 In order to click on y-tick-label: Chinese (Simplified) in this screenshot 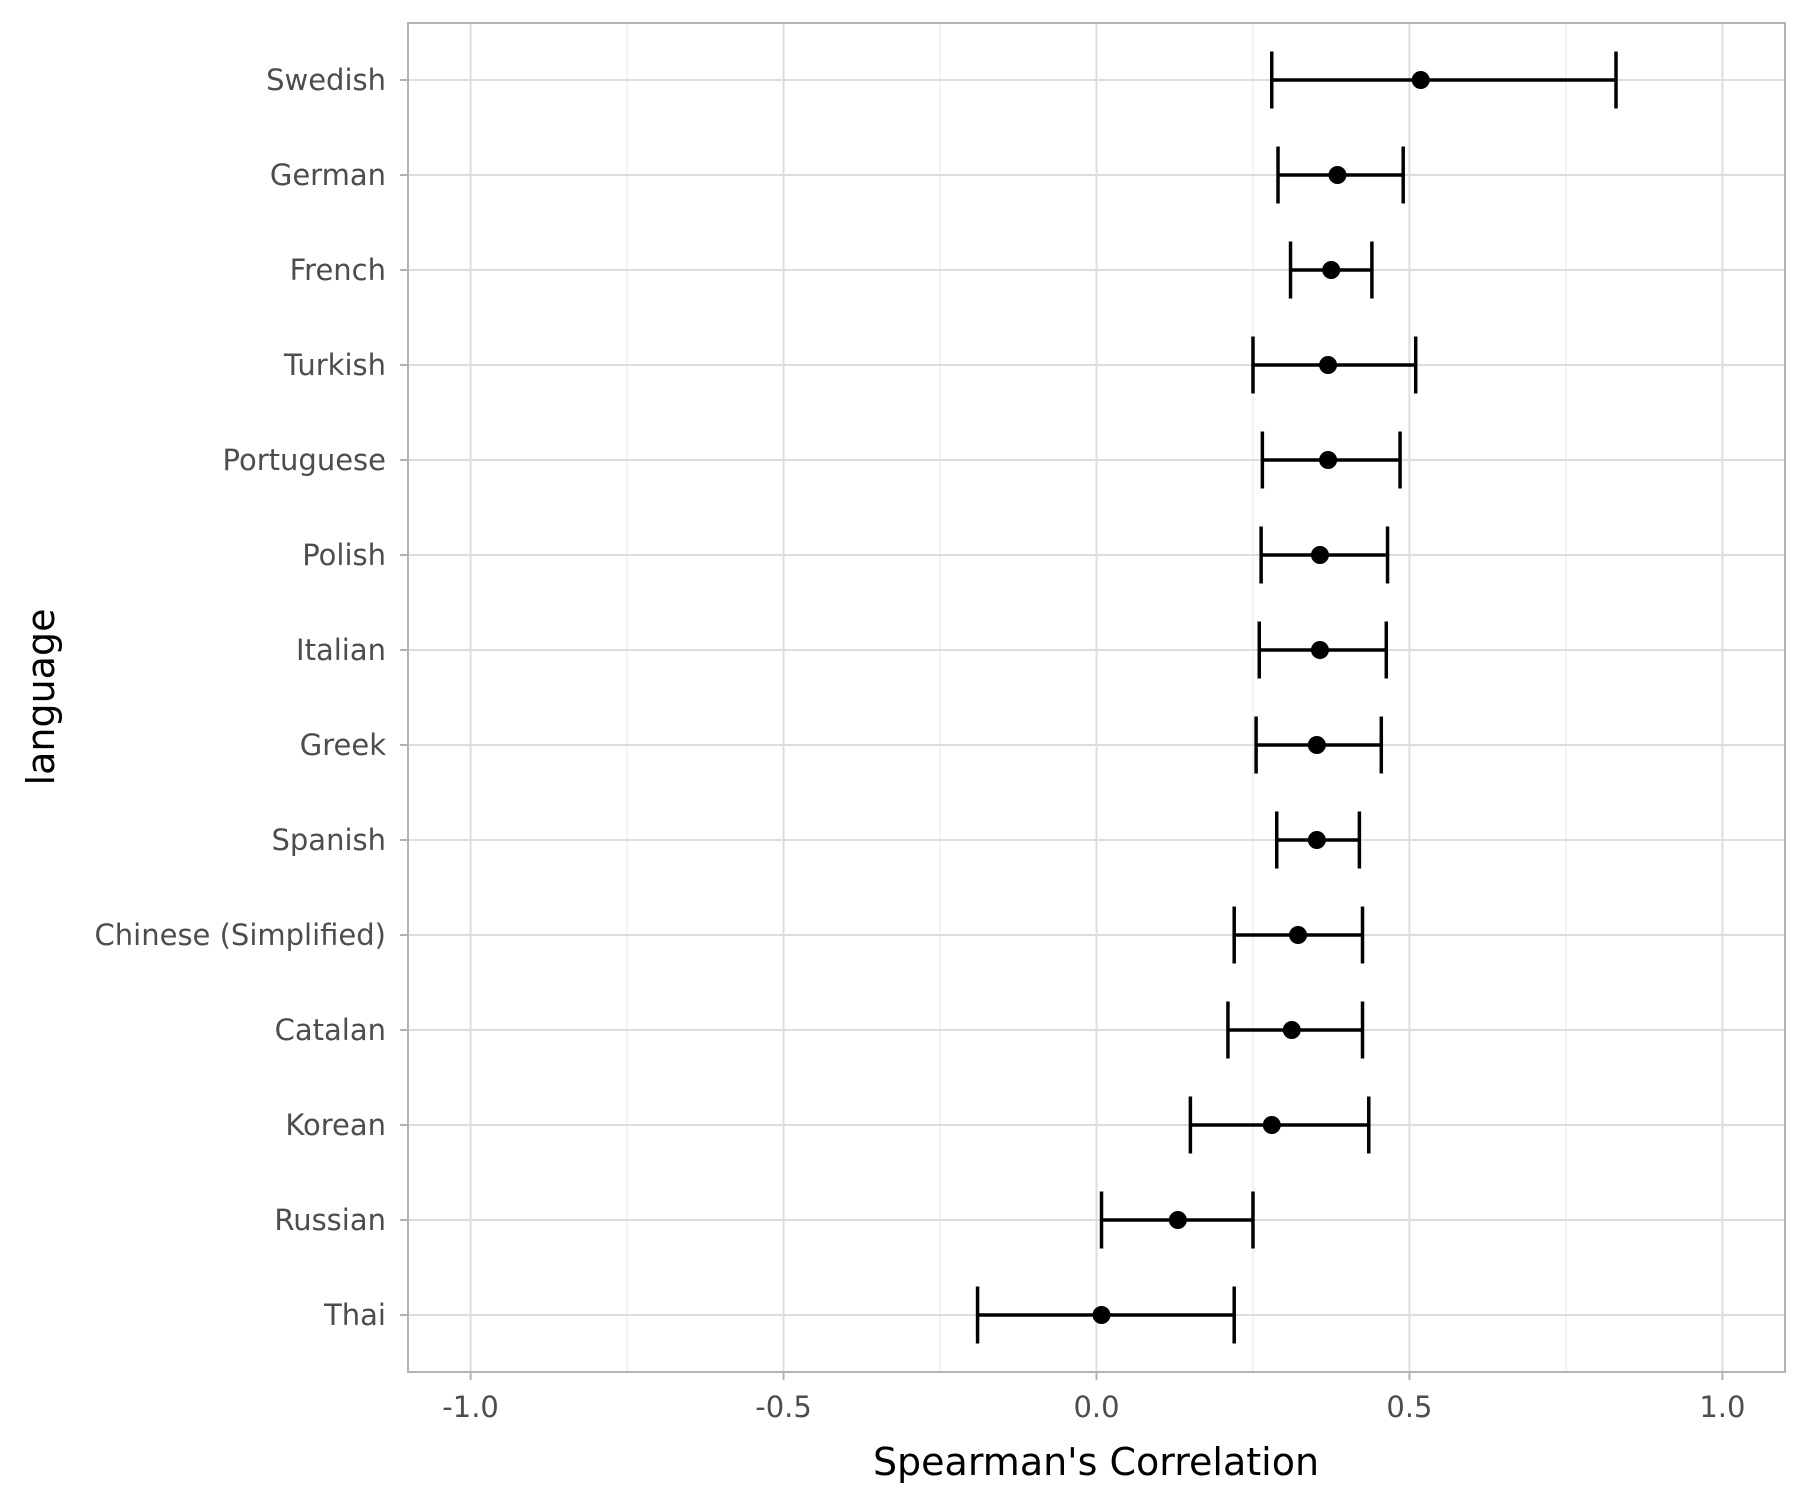, I will do `click(240, 935)`.